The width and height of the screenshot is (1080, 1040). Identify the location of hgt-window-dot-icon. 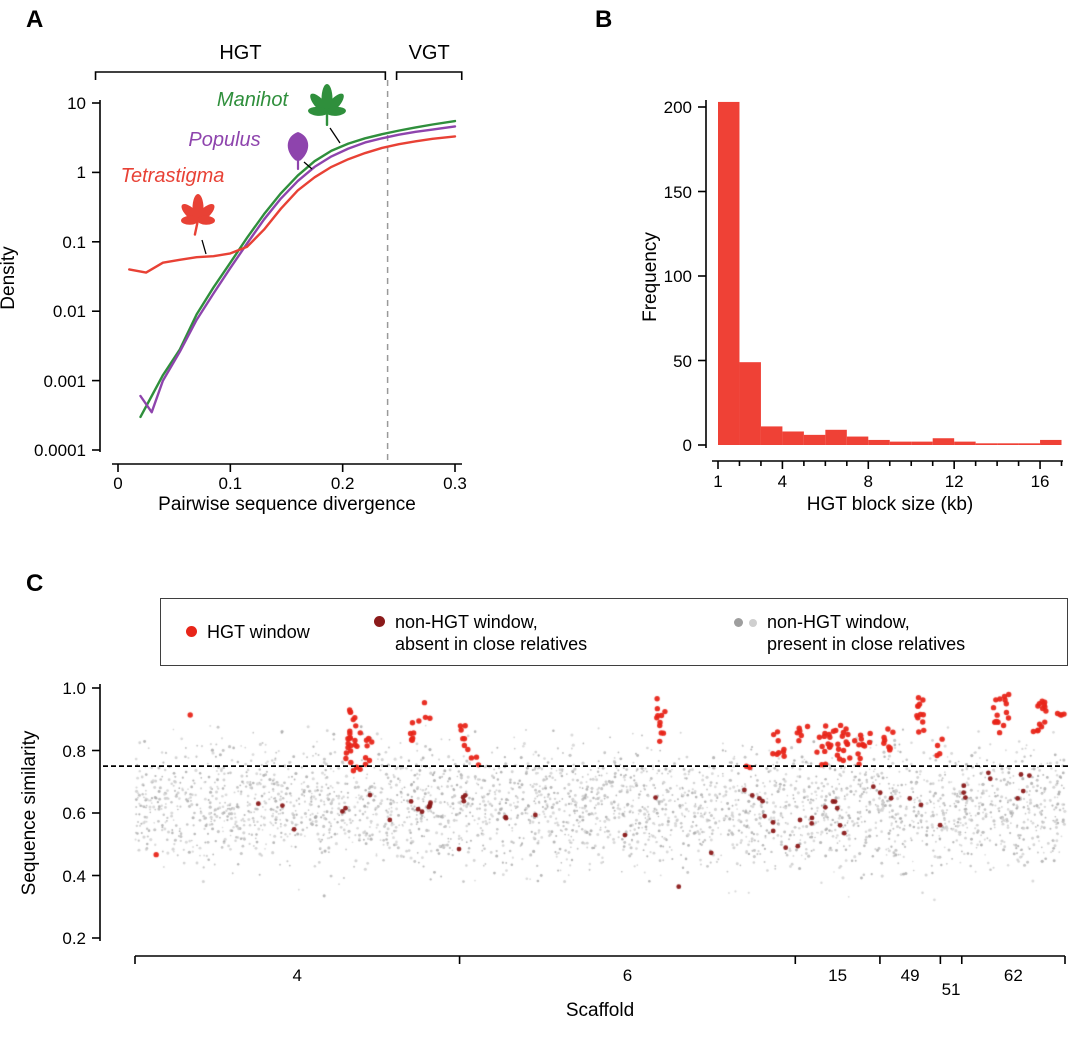
(191, 631).